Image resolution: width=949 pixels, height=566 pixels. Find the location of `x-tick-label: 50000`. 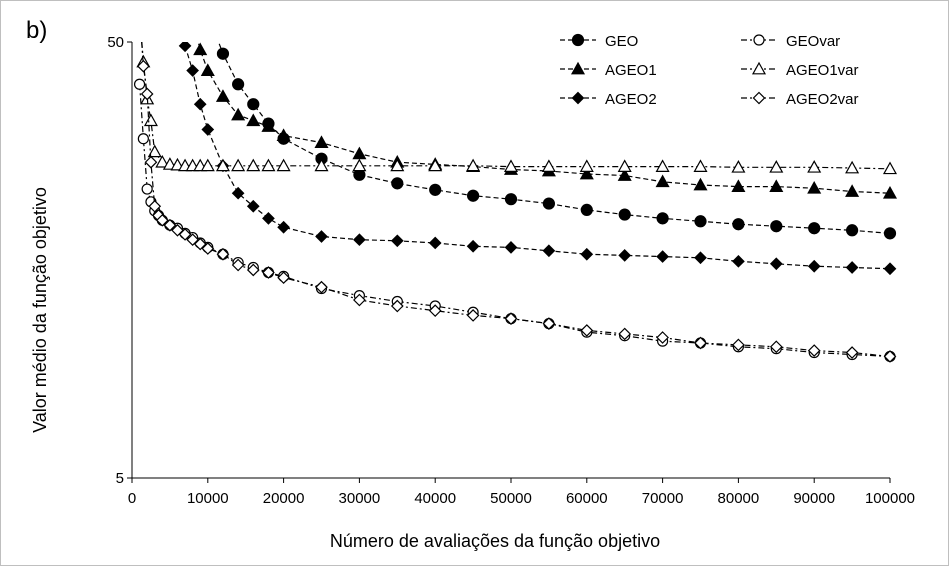

x-tick-label: 50000 is located at coordinates (511, 498).